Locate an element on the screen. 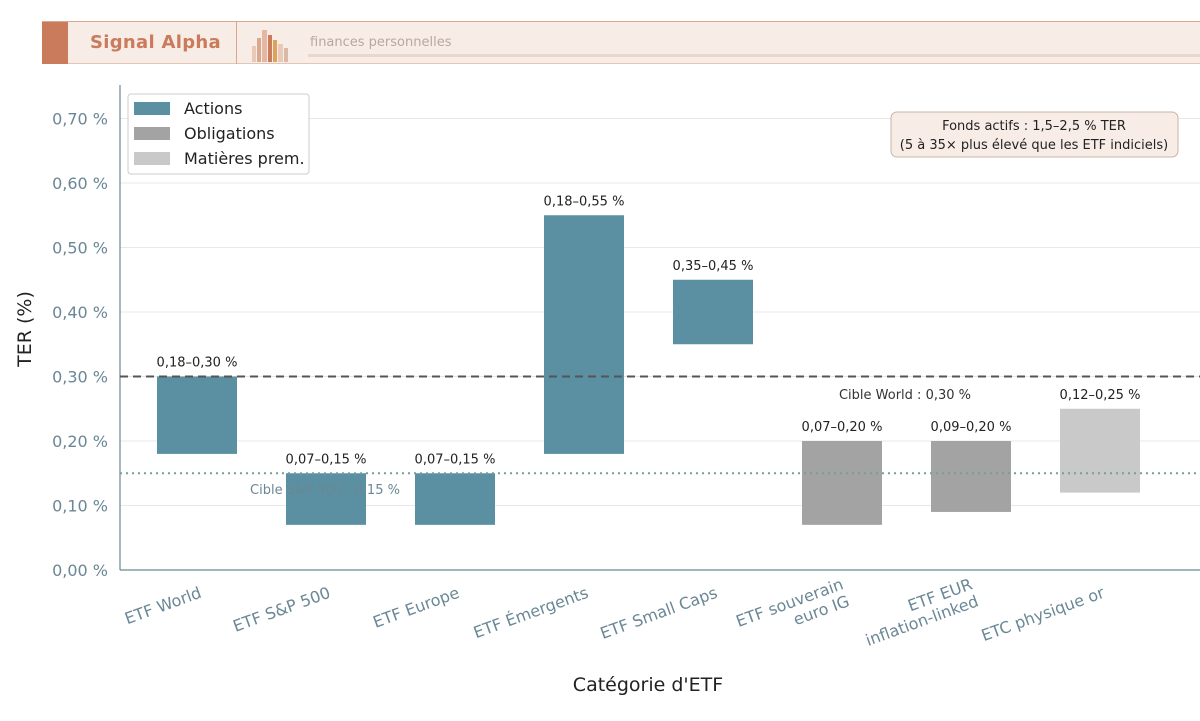 The width and height of the screenshot is (1200, 721). tagline-underline is located at coordinates (754, 55).